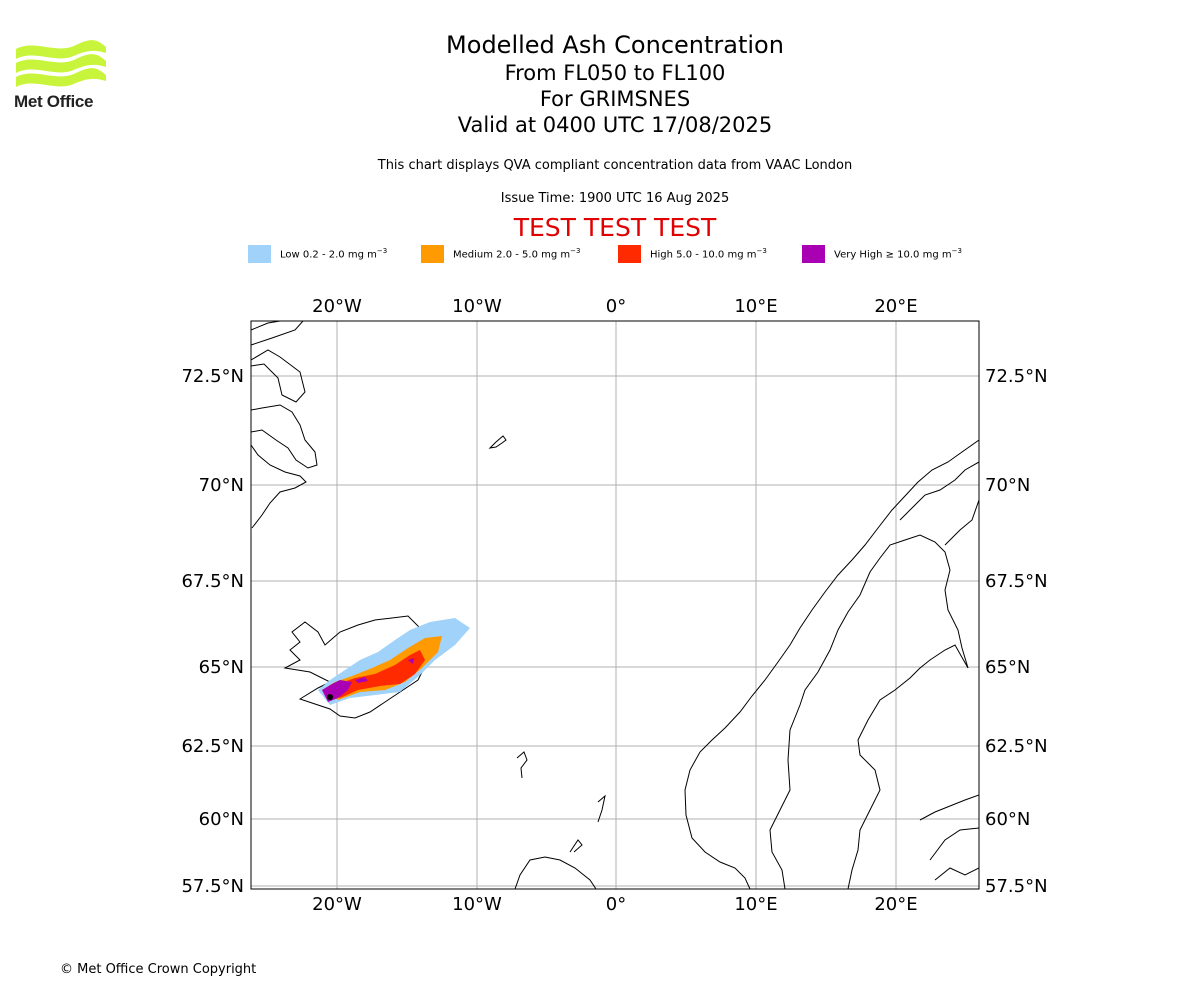  What do you see at coordinates (212, 886) in the screenshot?
I see `lat-label-left: 57.5°N` at bounding box center [212, 886].